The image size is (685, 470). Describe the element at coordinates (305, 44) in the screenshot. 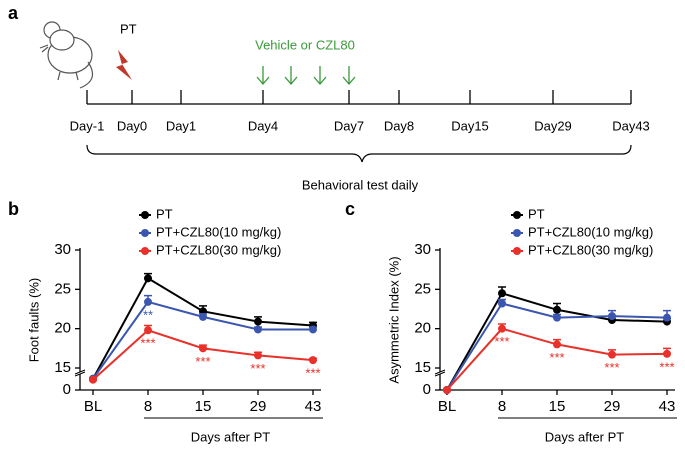

I see `drug-label: Vehicle or CZL80` at that location.